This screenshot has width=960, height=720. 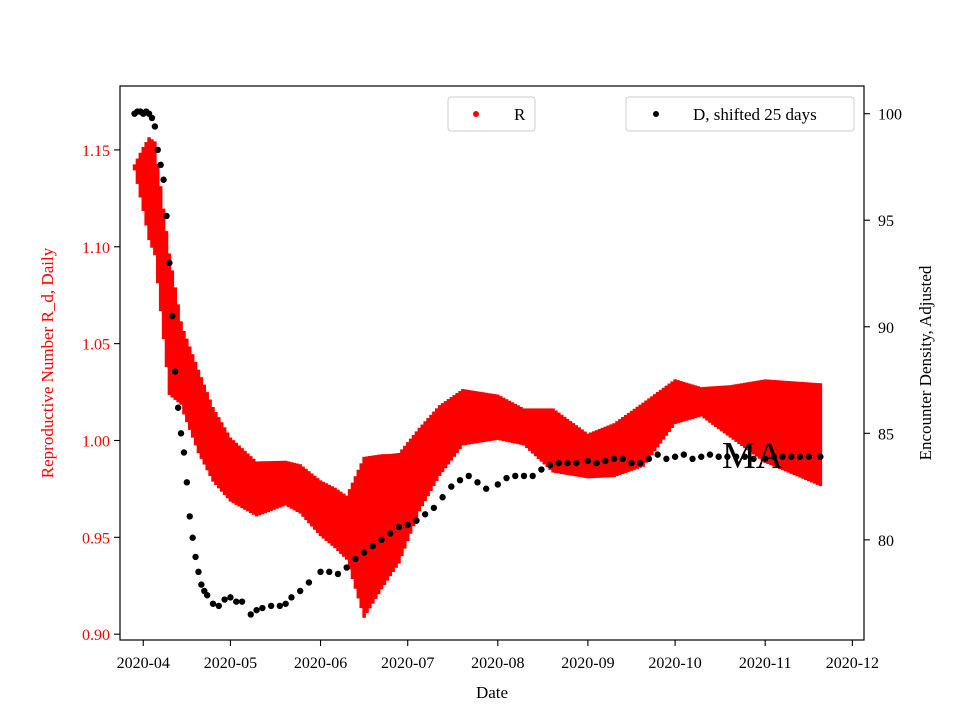 I want to click on right-tick-label: 100, so click(x=890, y=115).